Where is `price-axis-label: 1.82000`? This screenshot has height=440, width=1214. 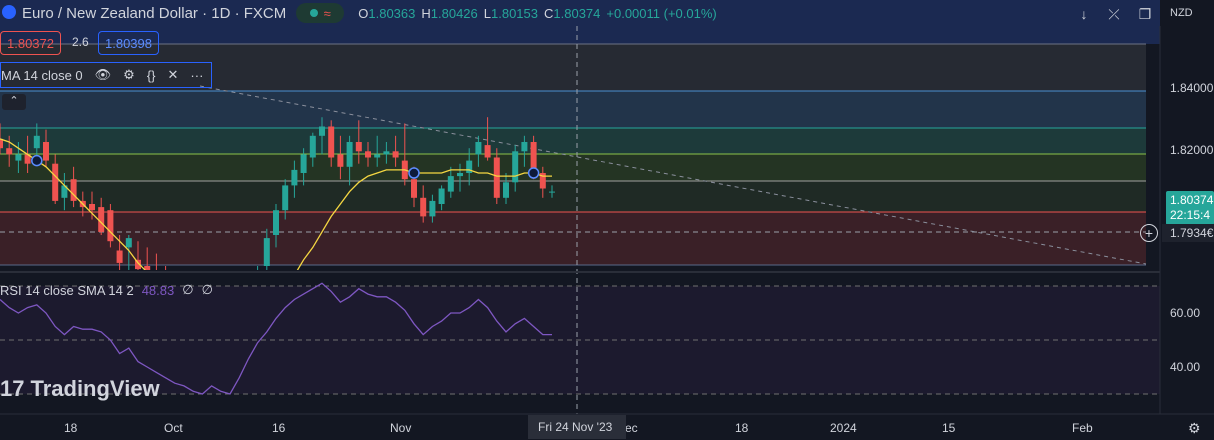 price-axis-label: 1.82000 is located at coordinates (1192, 150).